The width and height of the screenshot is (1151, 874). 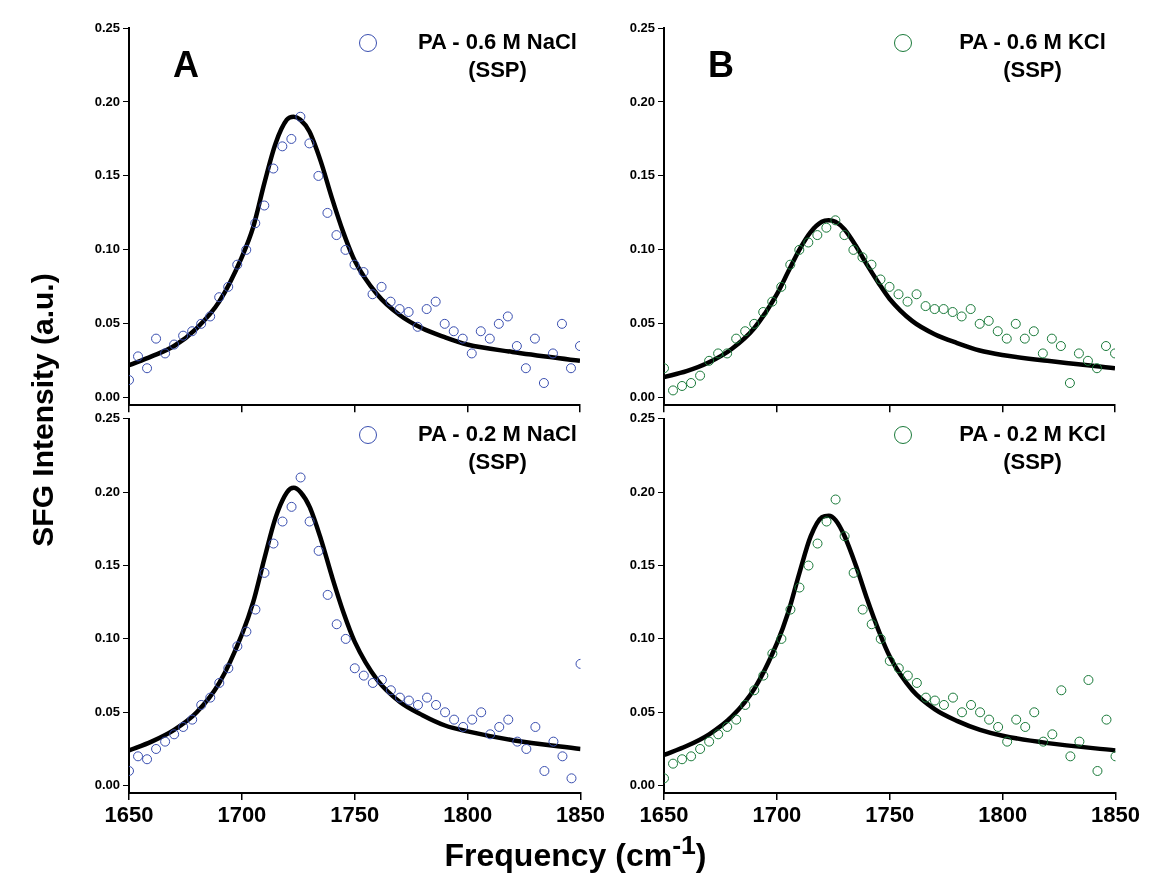 What do you see at coordinates (1032, 448) in the screenshot?
I see `legend-label: PA - 0.2 M KCl (SSP)` at bounding box center [1032, 448].